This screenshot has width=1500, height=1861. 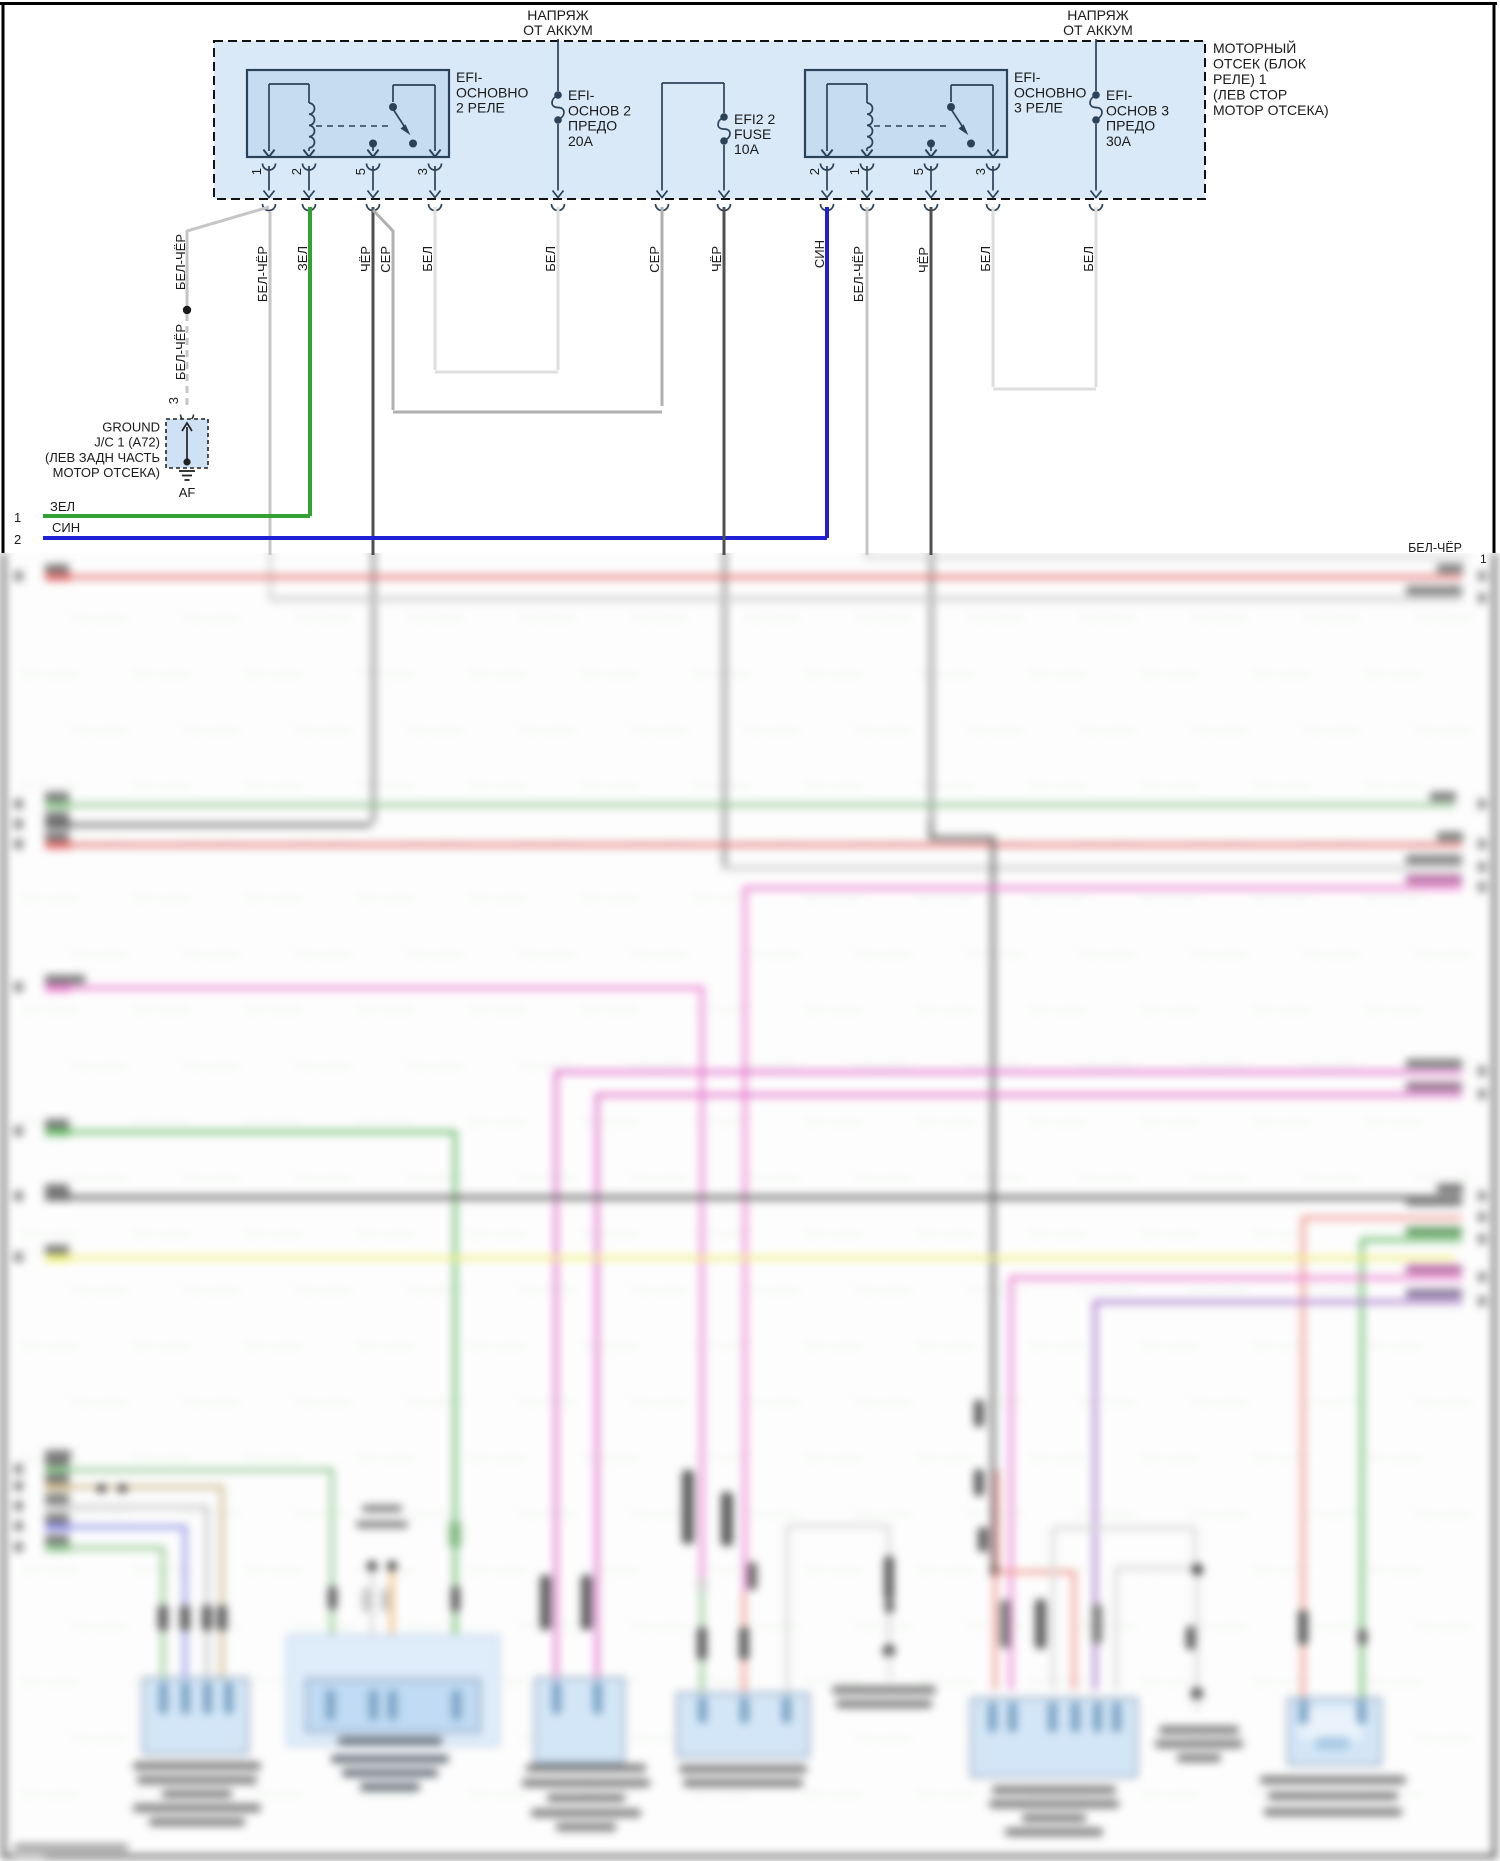 I want to click on svg-text: (ЛЕВ ЗАДН ЧАСТЬ, so click(x=102, y=457).